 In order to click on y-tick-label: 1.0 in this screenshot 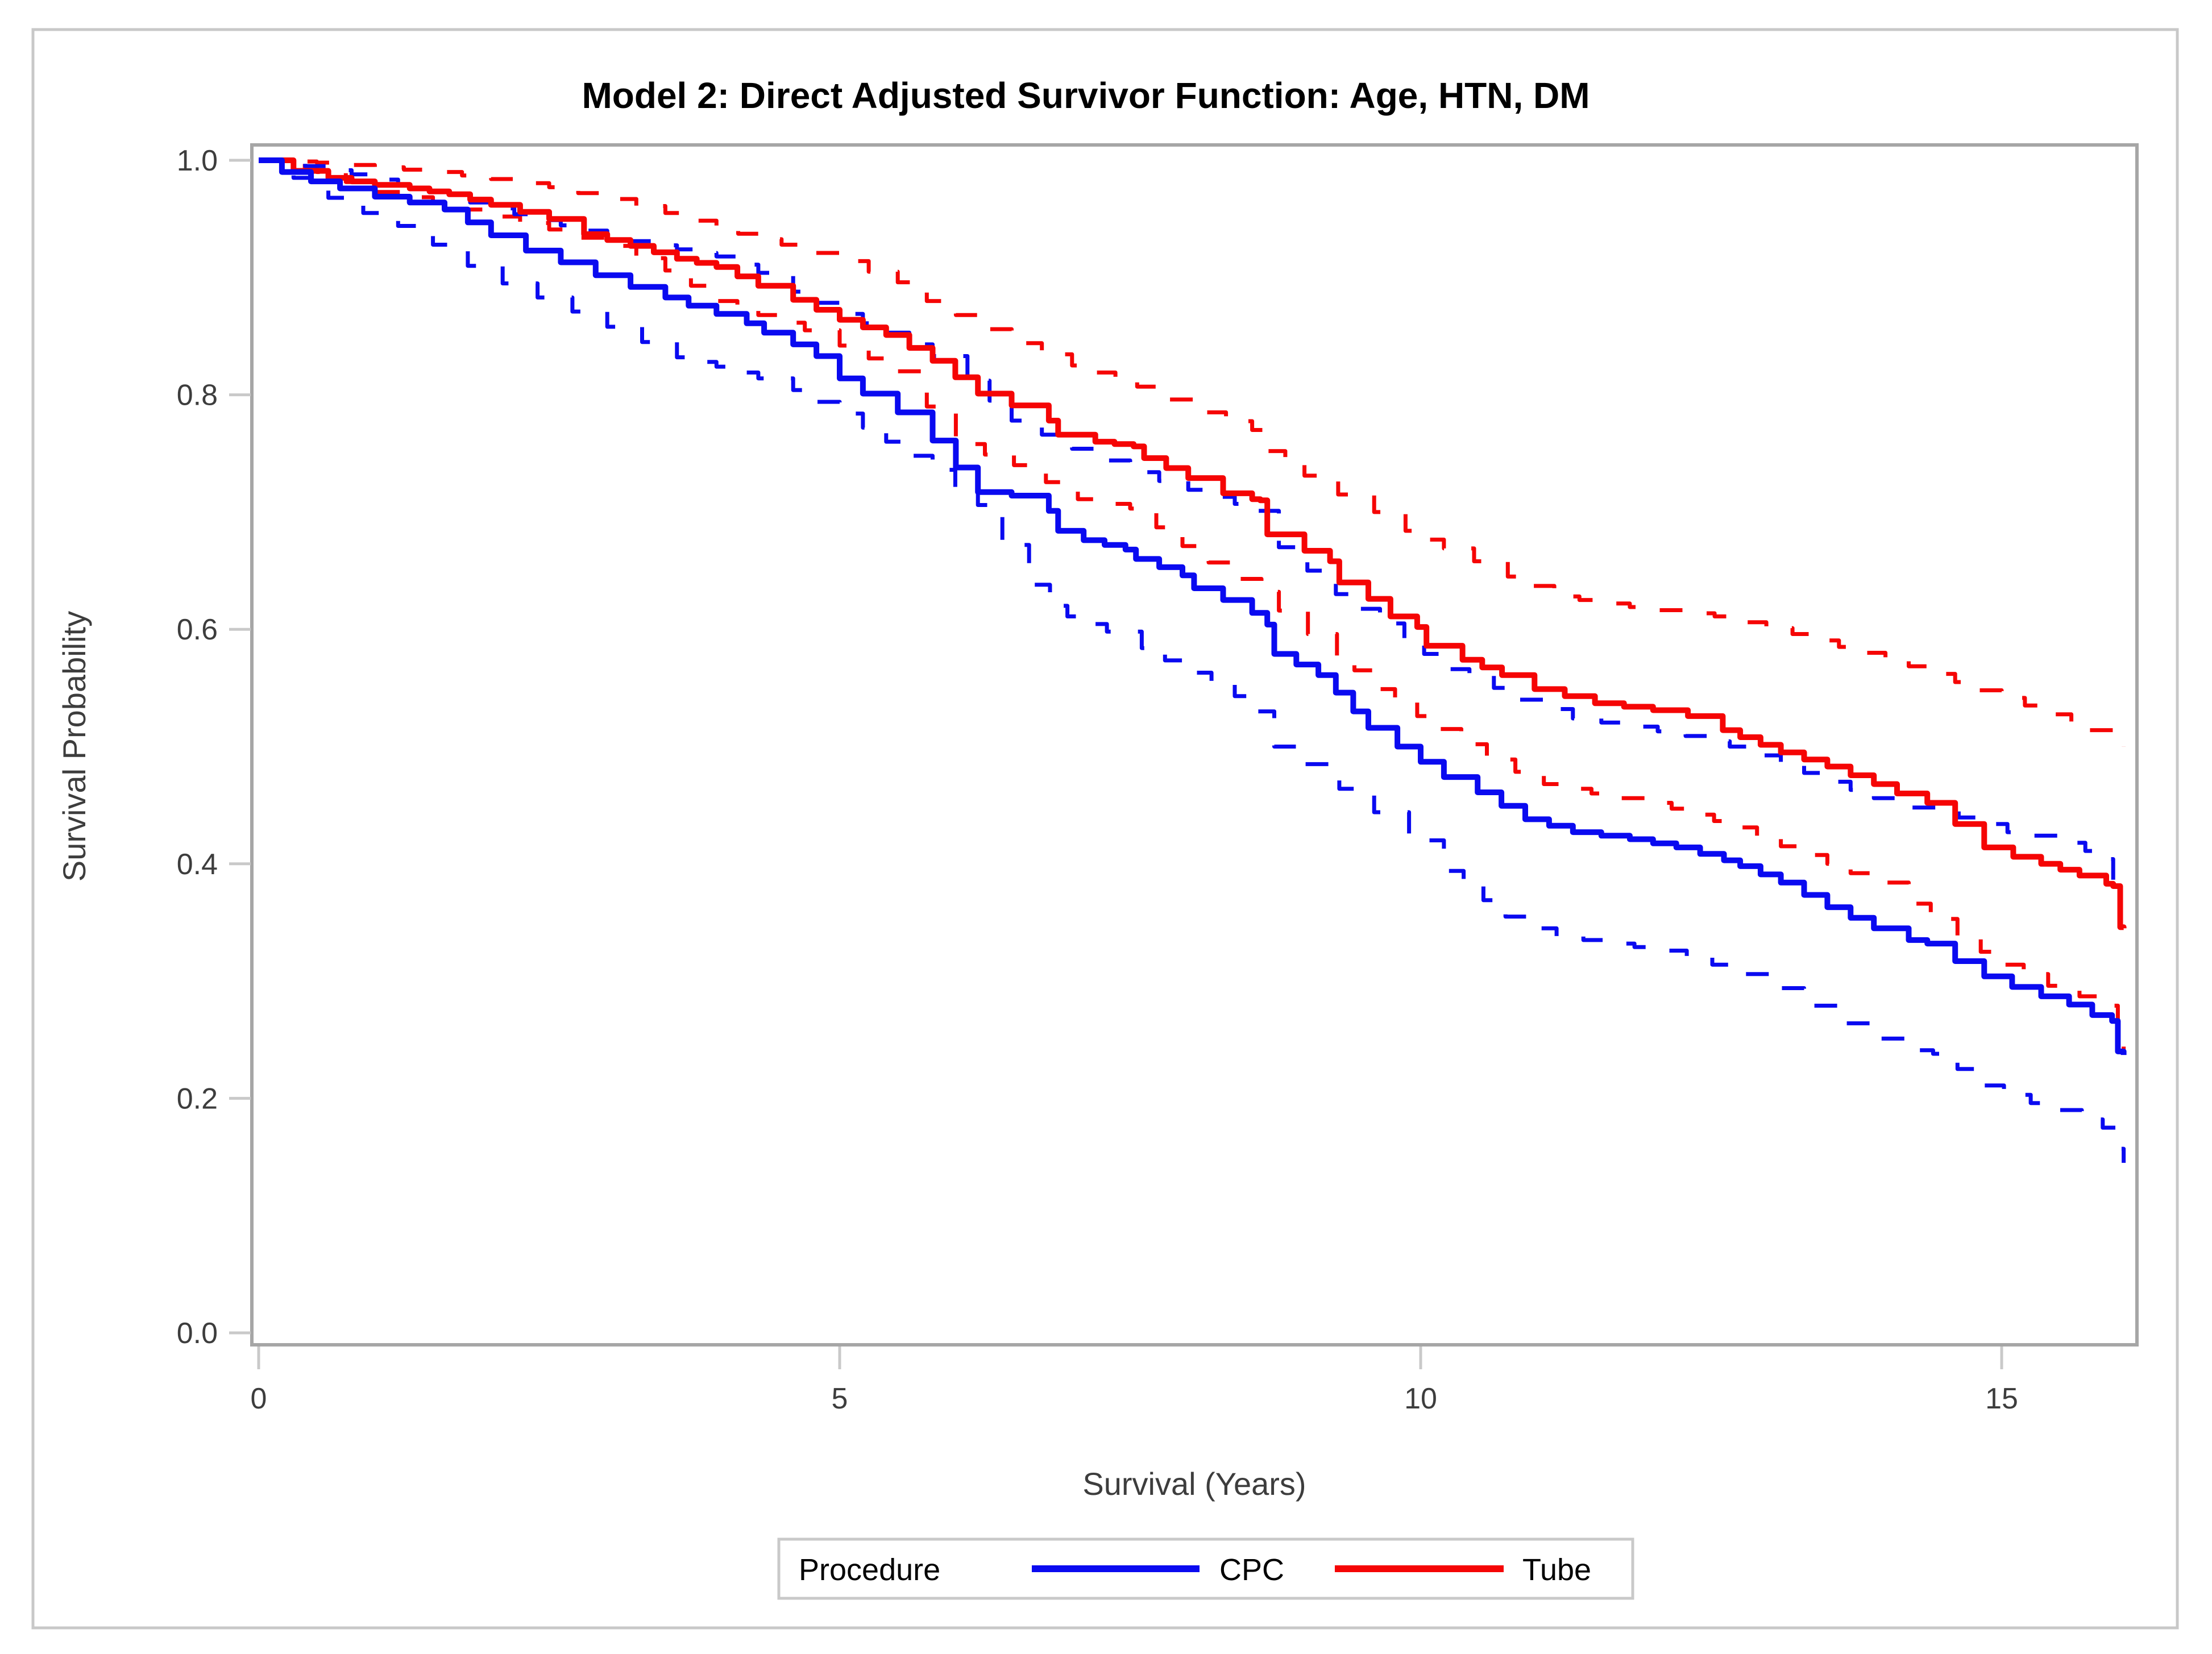, I will do `click(197, 160)`.